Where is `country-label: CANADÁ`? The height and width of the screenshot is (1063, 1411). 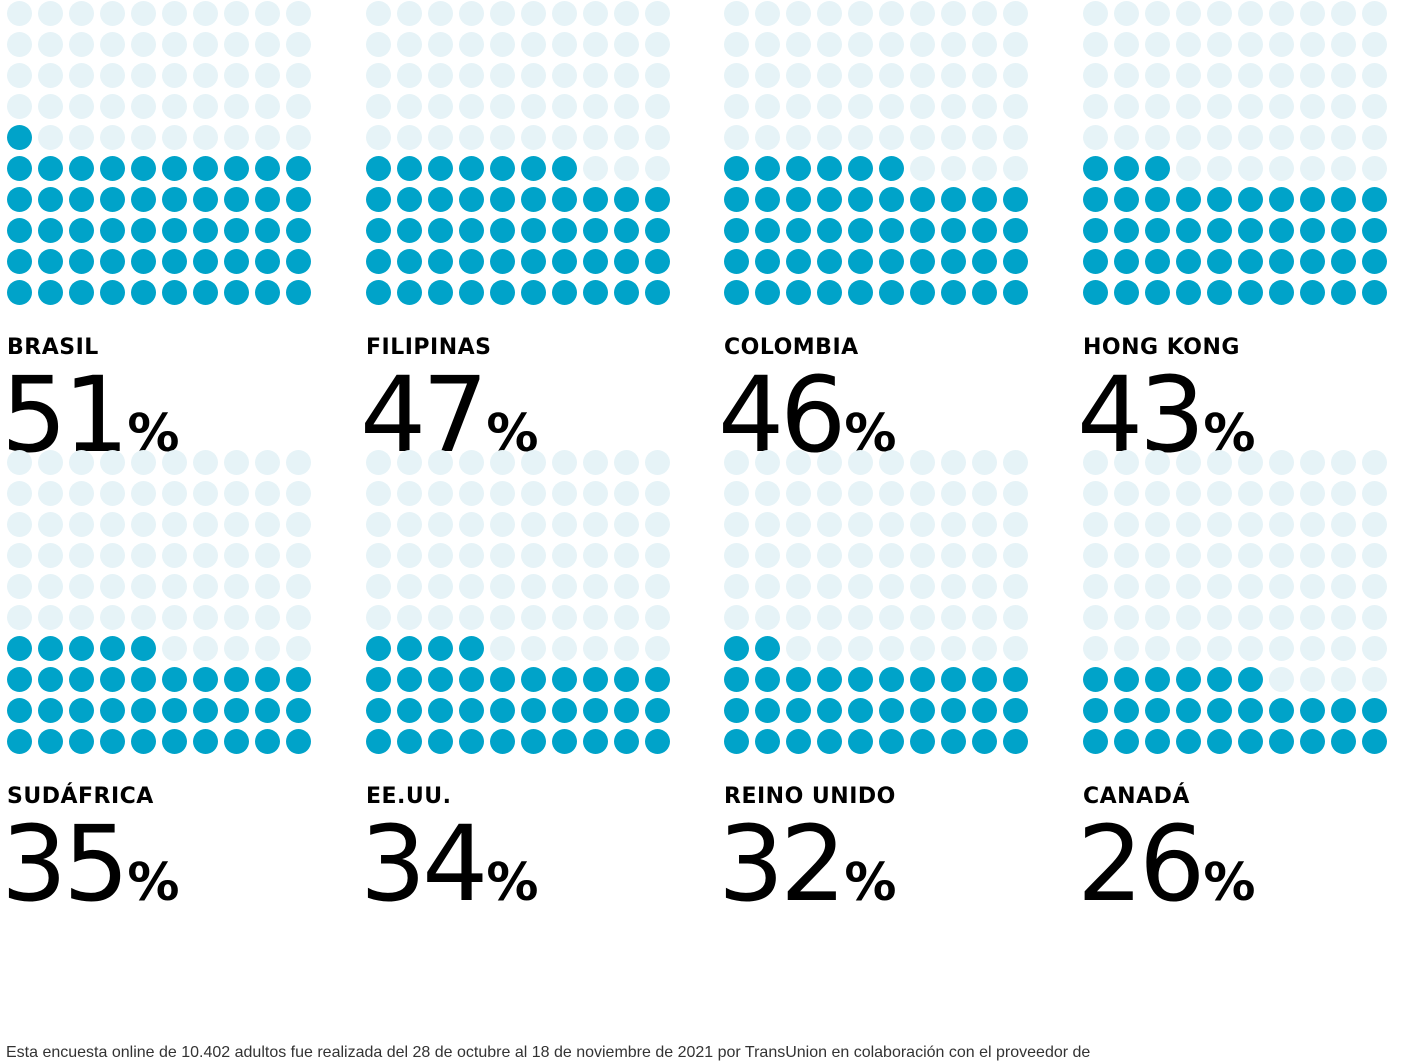
country-label: CANADÁ is located at coordinates (1136, 796).